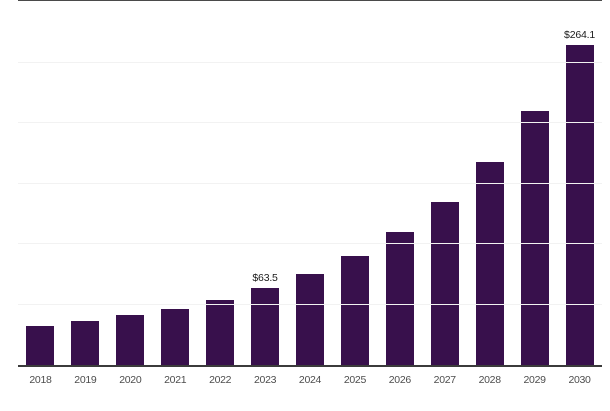 The height and width of the screenshot is (411, 610). Describe the element at coordinates (534, 237) in the screenshot. I see `bar-2029` at that location.